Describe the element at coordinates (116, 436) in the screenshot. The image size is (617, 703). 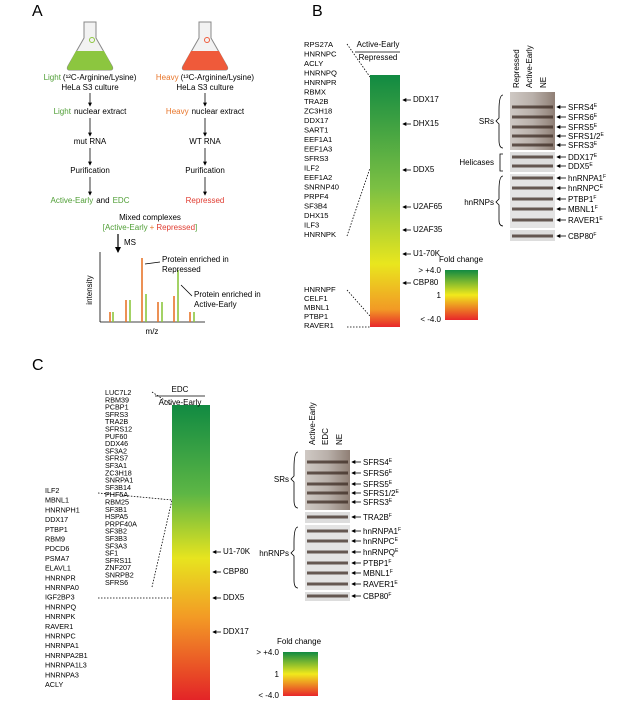
I see `protein: PUF60` at that location.